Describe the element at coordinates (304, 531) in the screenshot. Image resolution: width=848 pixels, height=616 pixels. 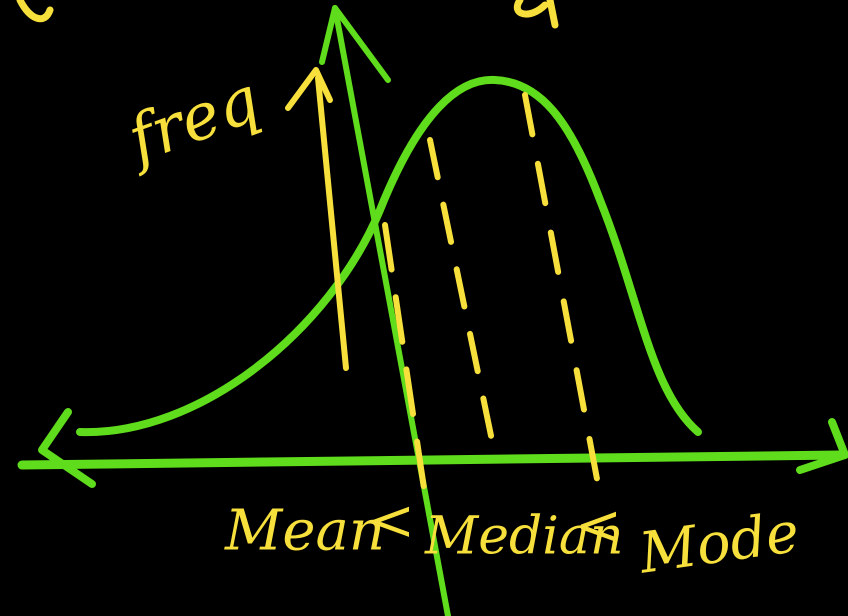
I see `mean-label: Mean` at that location.